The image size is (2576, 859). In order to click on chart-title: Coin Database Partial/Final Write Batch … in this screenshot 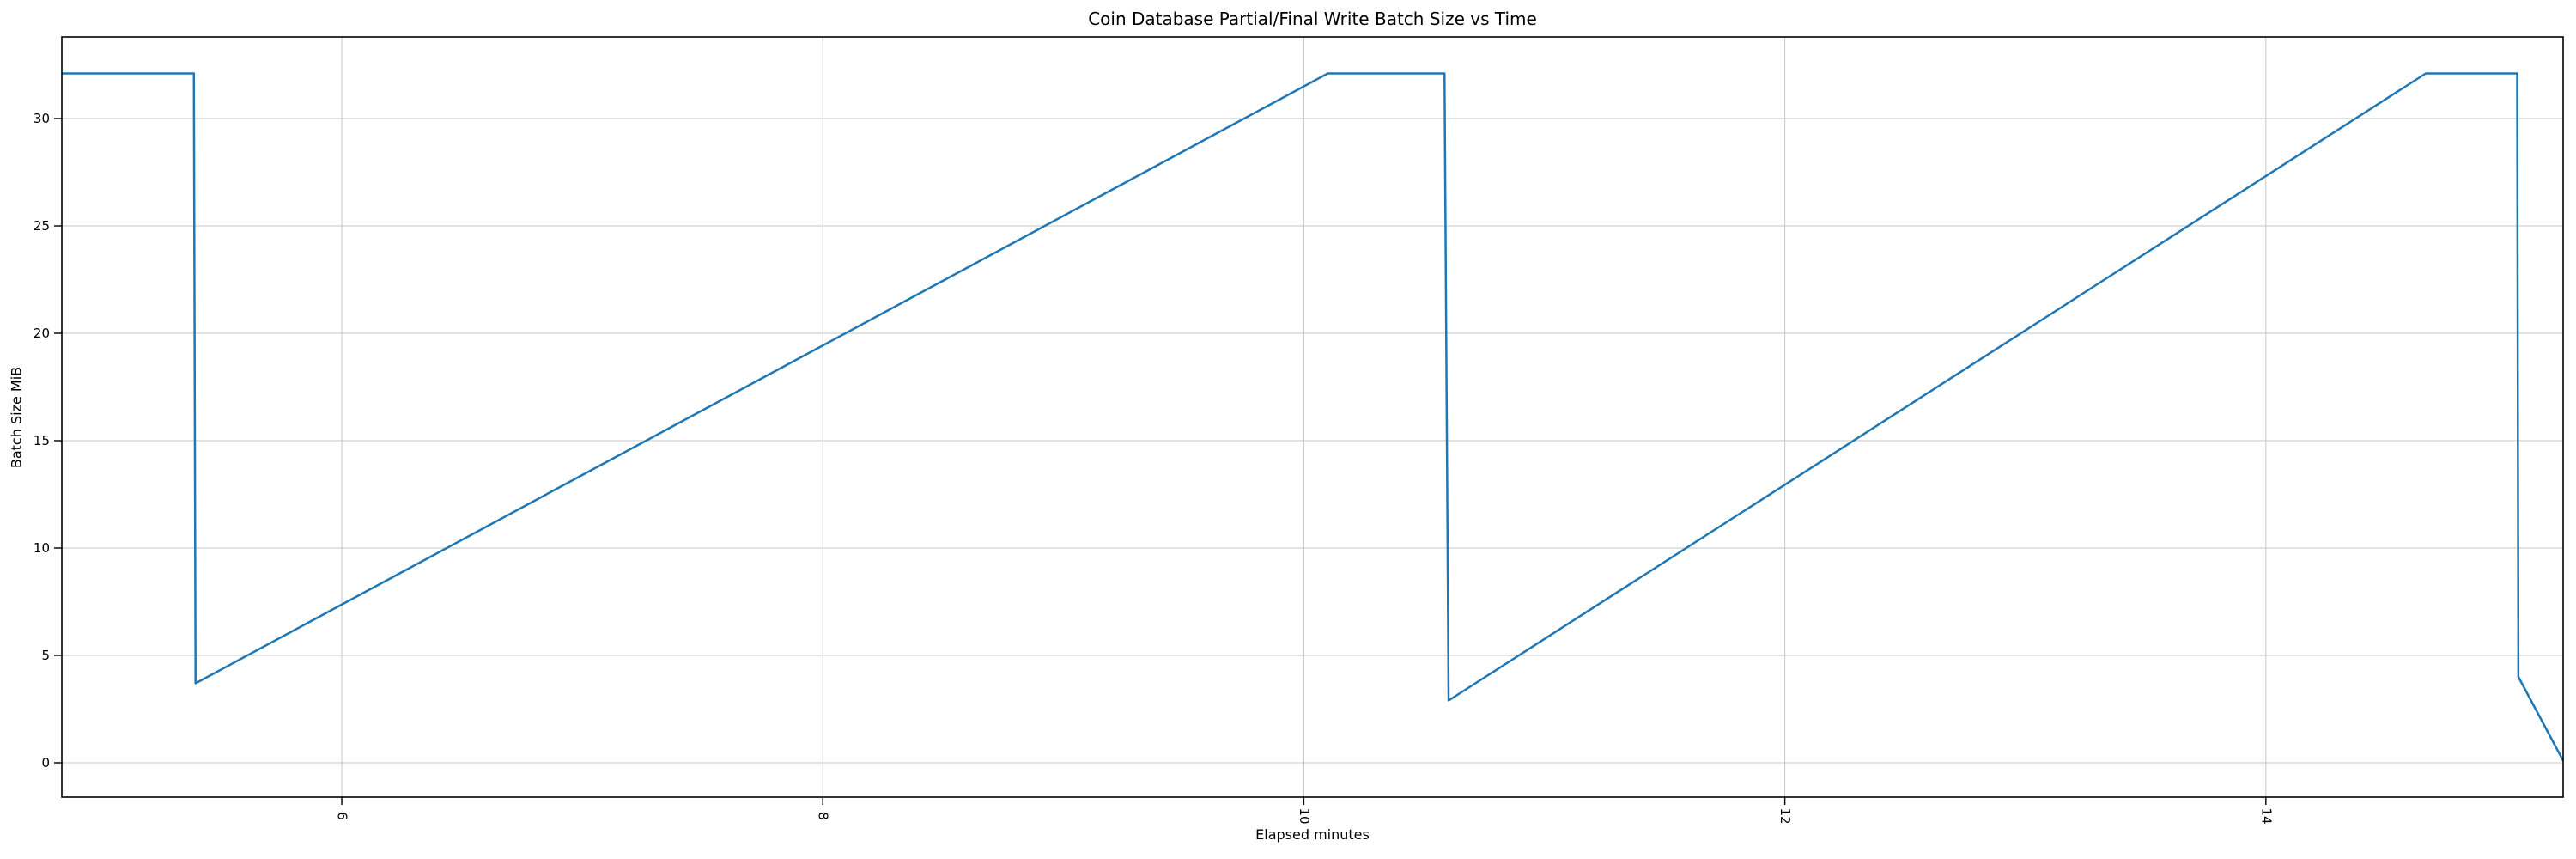, I will do `click(1312, 19)`.